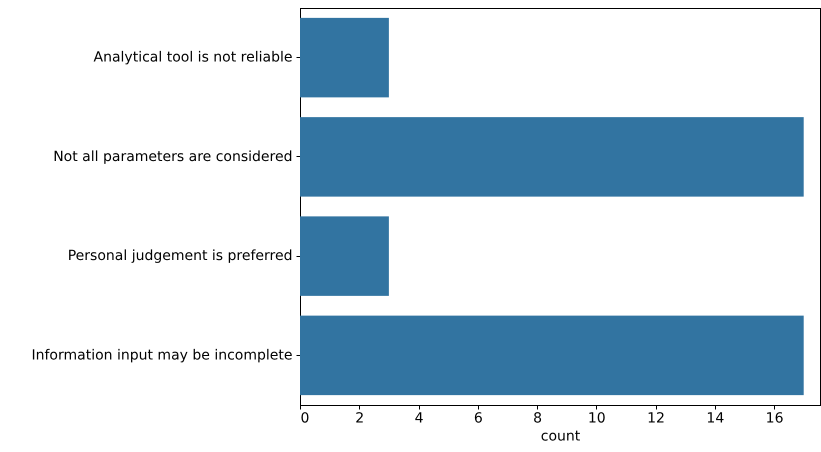  Describe the element at coordinates (656, 418) in the screenshot. I see `x-tick-label: 12` at that location.